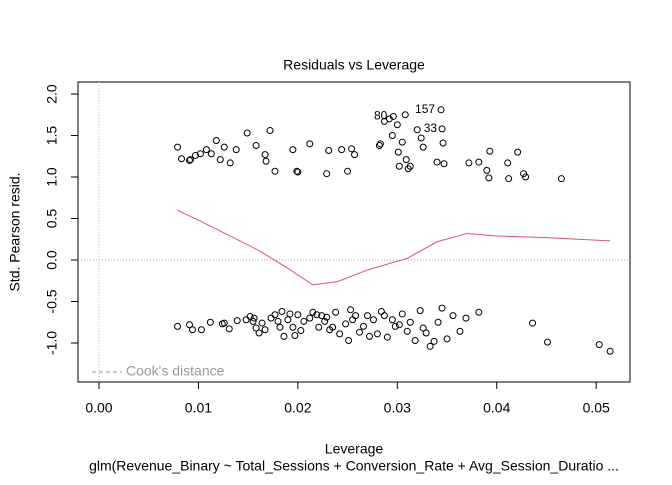 The height and width of the screenshot is (485, 672). Describe the element at coordinates (52, 177) in the screenshot. I see `y-tick-label: 1.0` at that location.